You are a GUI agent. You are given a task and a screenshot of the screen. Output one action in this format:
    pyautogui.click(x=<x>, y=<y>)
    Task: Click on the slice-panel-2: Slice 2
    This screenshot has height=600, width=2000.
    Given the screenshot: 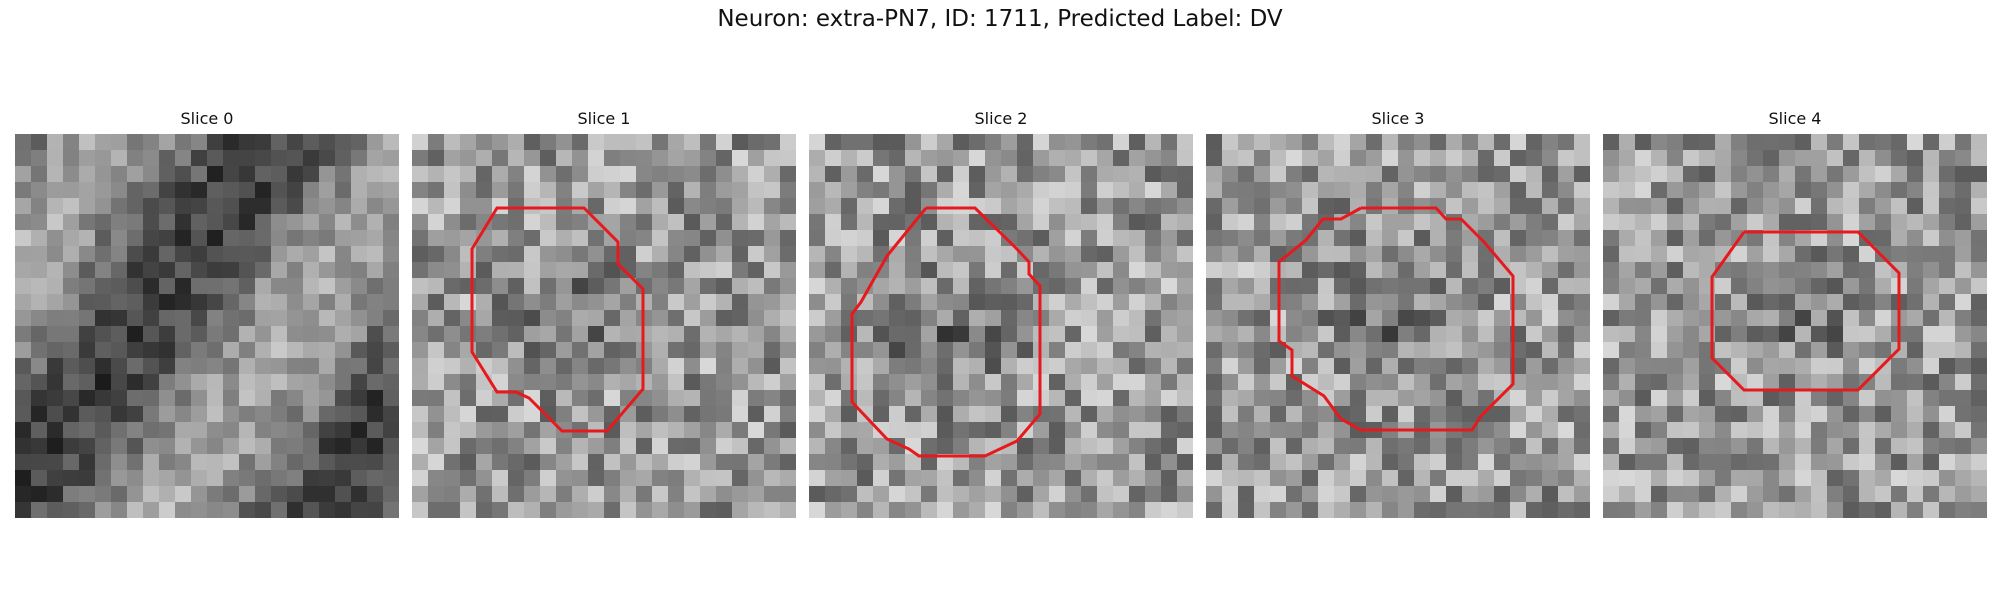 What is the action you would take?
    pyautogui.click(x=1001, y=119)
    